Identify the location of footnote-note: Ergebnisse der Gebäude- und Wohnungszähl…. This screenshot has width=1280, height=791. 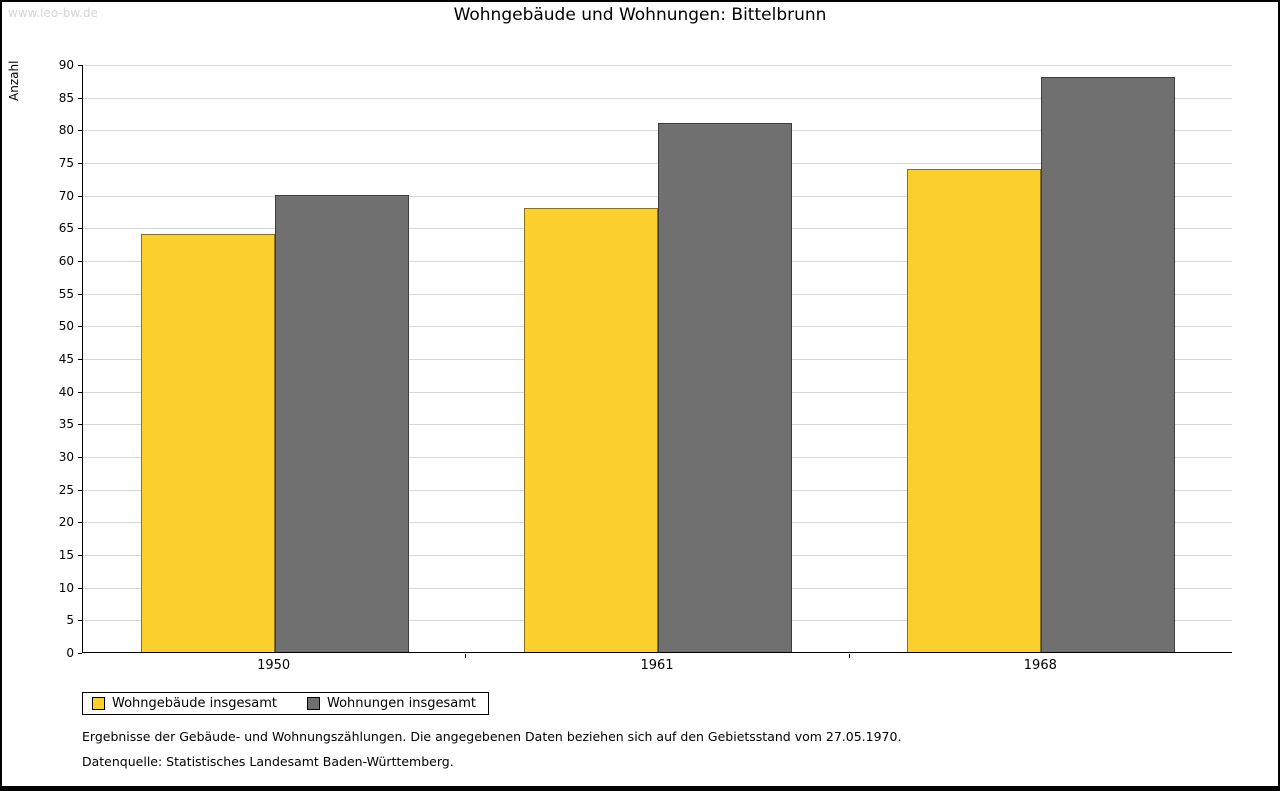
(492, 736).